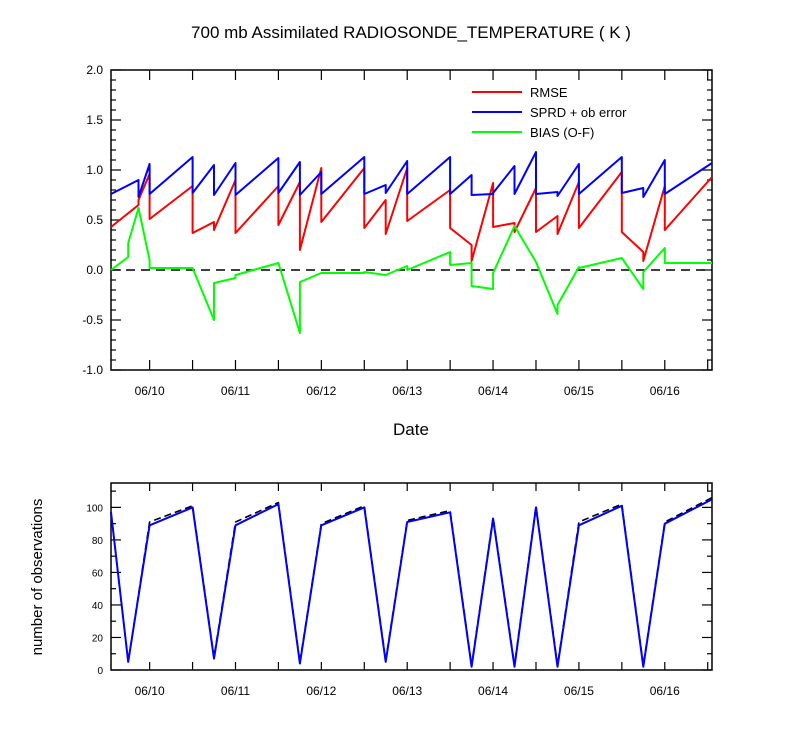 The image size is (800, 750). I want to click on y-tick-label: -0.5, so click(92, 320).